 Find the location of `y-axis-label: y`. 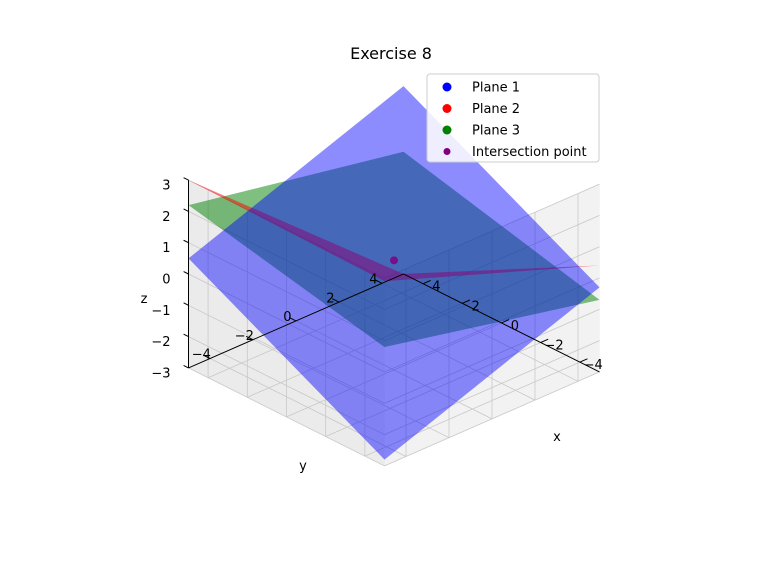

y-axis-label: y is located at coordinates (303, 466).